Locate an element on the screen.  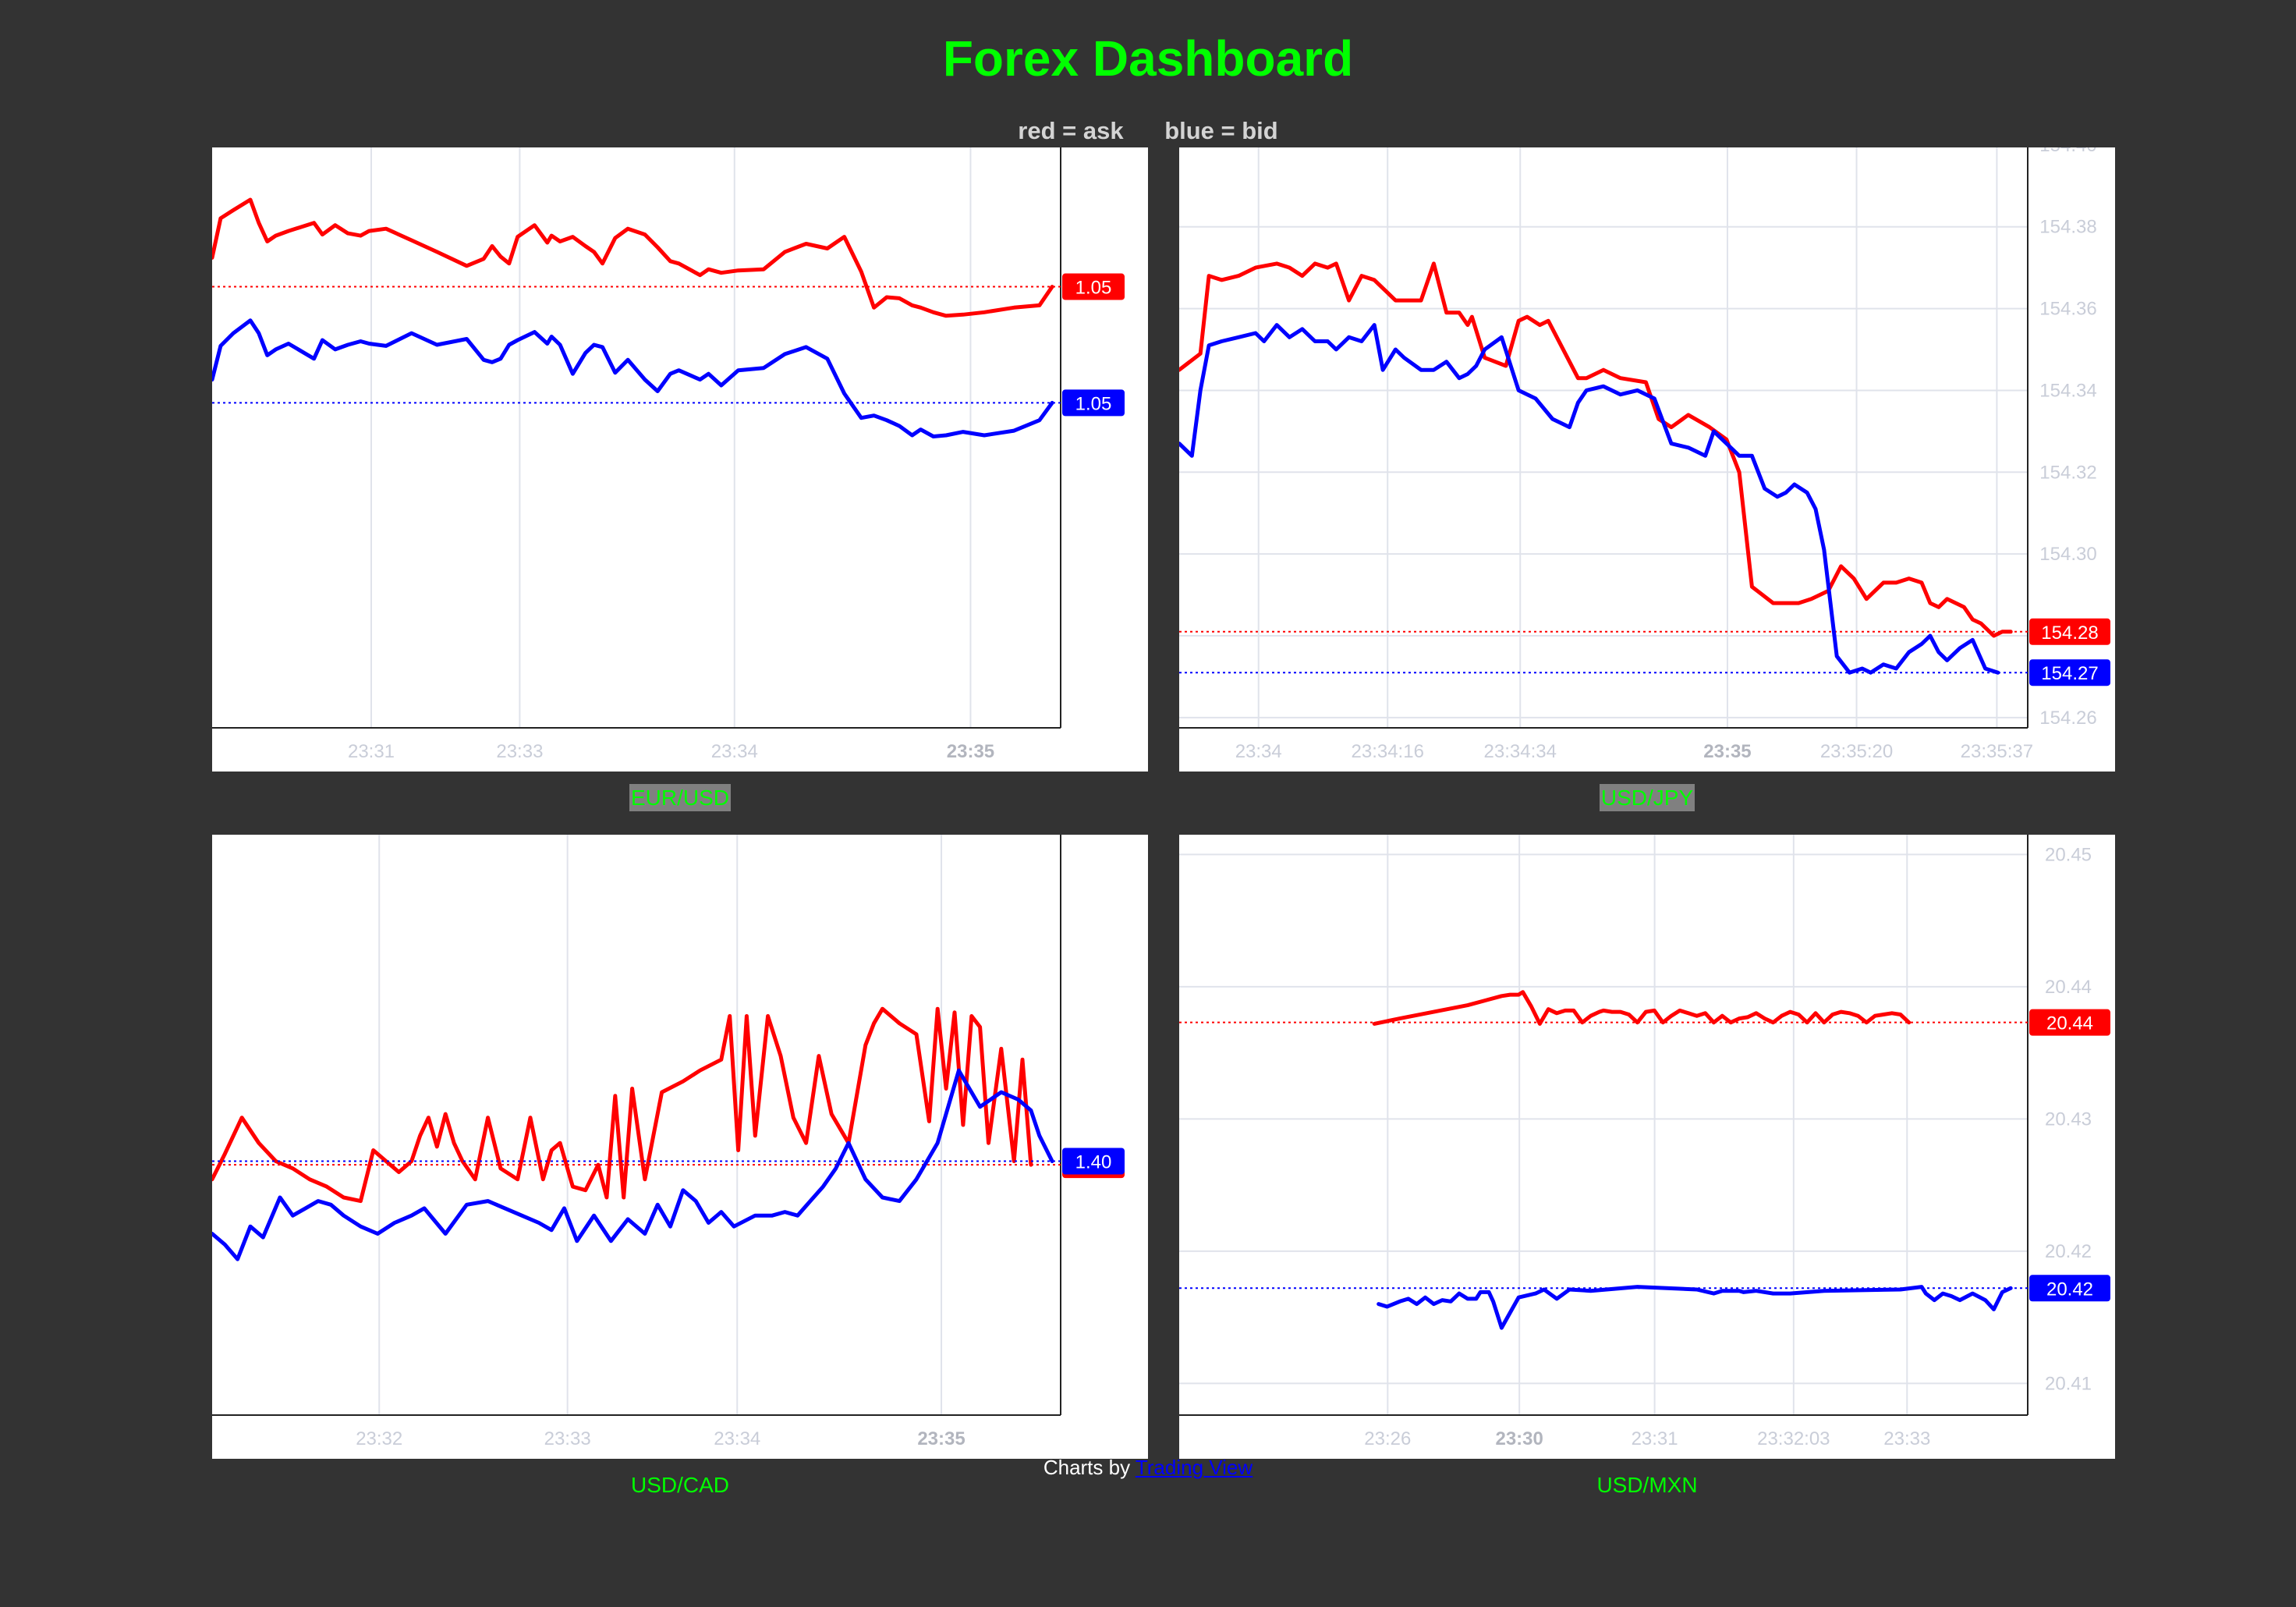
x-tick-label: 23:34:16 is located at coordinates (1388, 752).